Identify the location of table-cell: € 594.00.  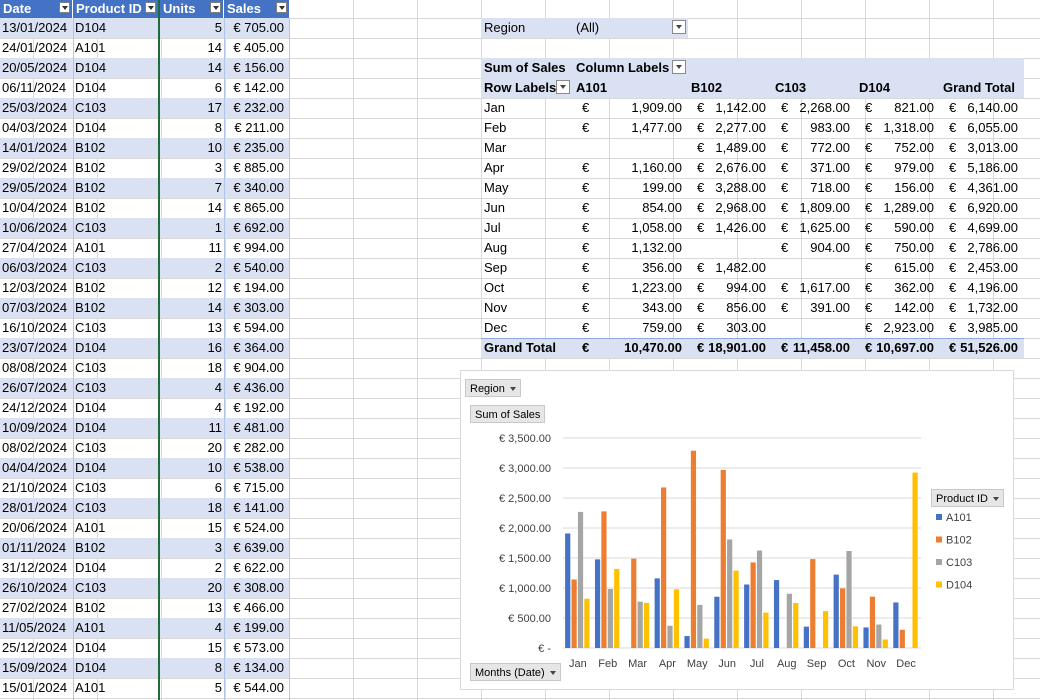
(258, 327).